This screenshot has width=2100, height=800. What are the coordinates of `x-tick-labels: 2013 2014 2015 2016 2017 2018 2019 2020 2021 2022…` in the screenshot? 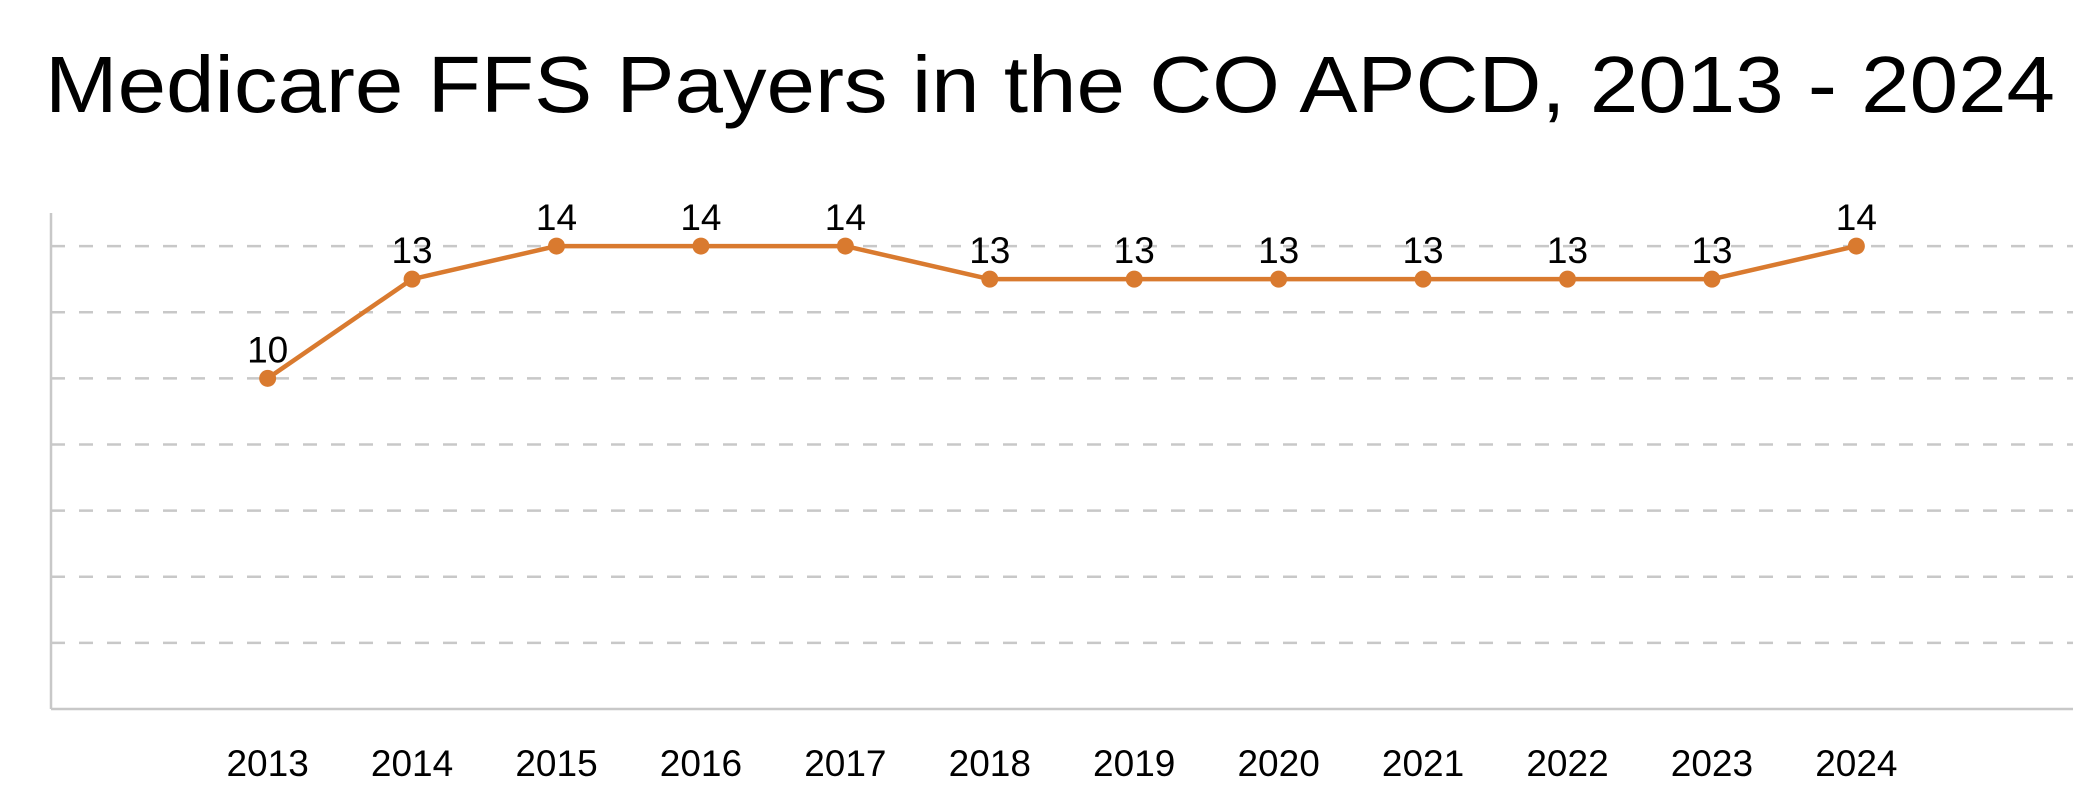 It's located at (1061, 763).